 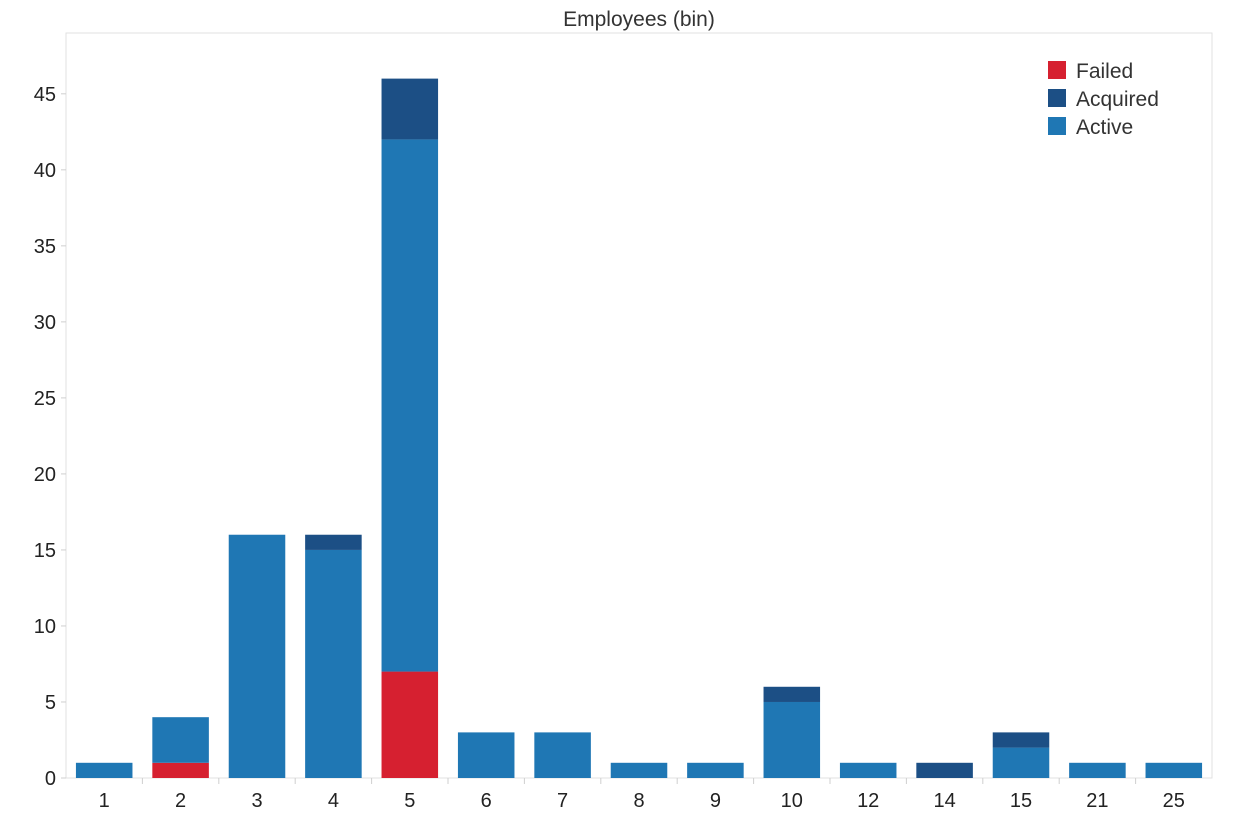 I want to click on x-tick-label: 9, so click(x=715, y=801).